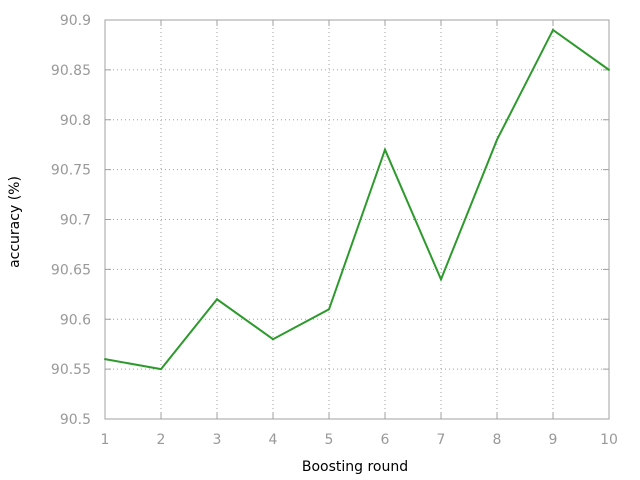 The width and height of the screenshot is (640, 480). I want to click on y-tick-labels: 90.5 90.55 90.6 90.65 90.7 90.75 90.8 90.85 90.9, so click(71, 220).